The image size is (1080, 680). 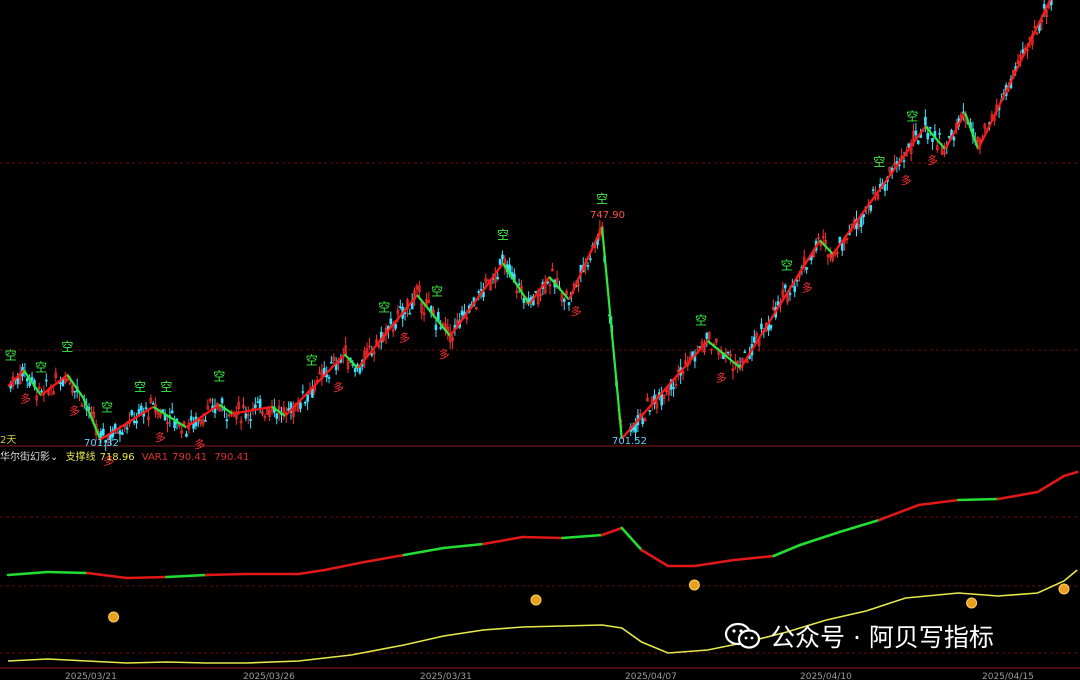 I want to click on indicator-name: 华尔街幻影, so click(x=25, y=457).